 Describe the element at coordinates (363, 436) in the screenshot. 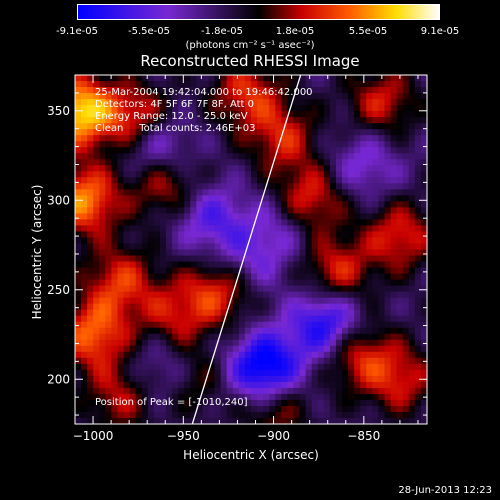

I see `x-tick-label: −850` at that location.